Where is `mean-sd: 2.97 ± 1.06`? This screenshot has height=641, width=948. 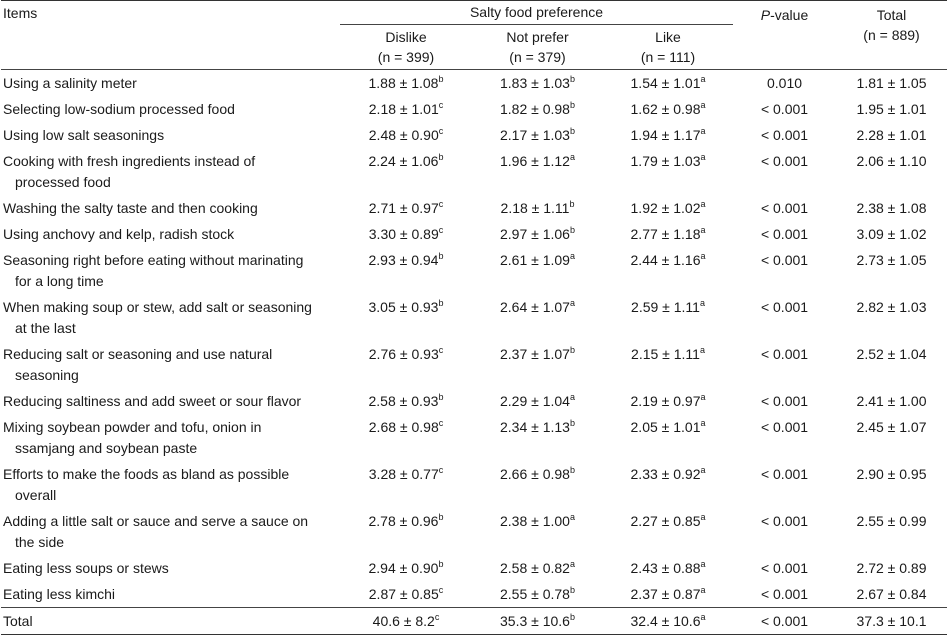
mean-sd: 2.97 ± 1.06 is located at coordinates (535, 234).